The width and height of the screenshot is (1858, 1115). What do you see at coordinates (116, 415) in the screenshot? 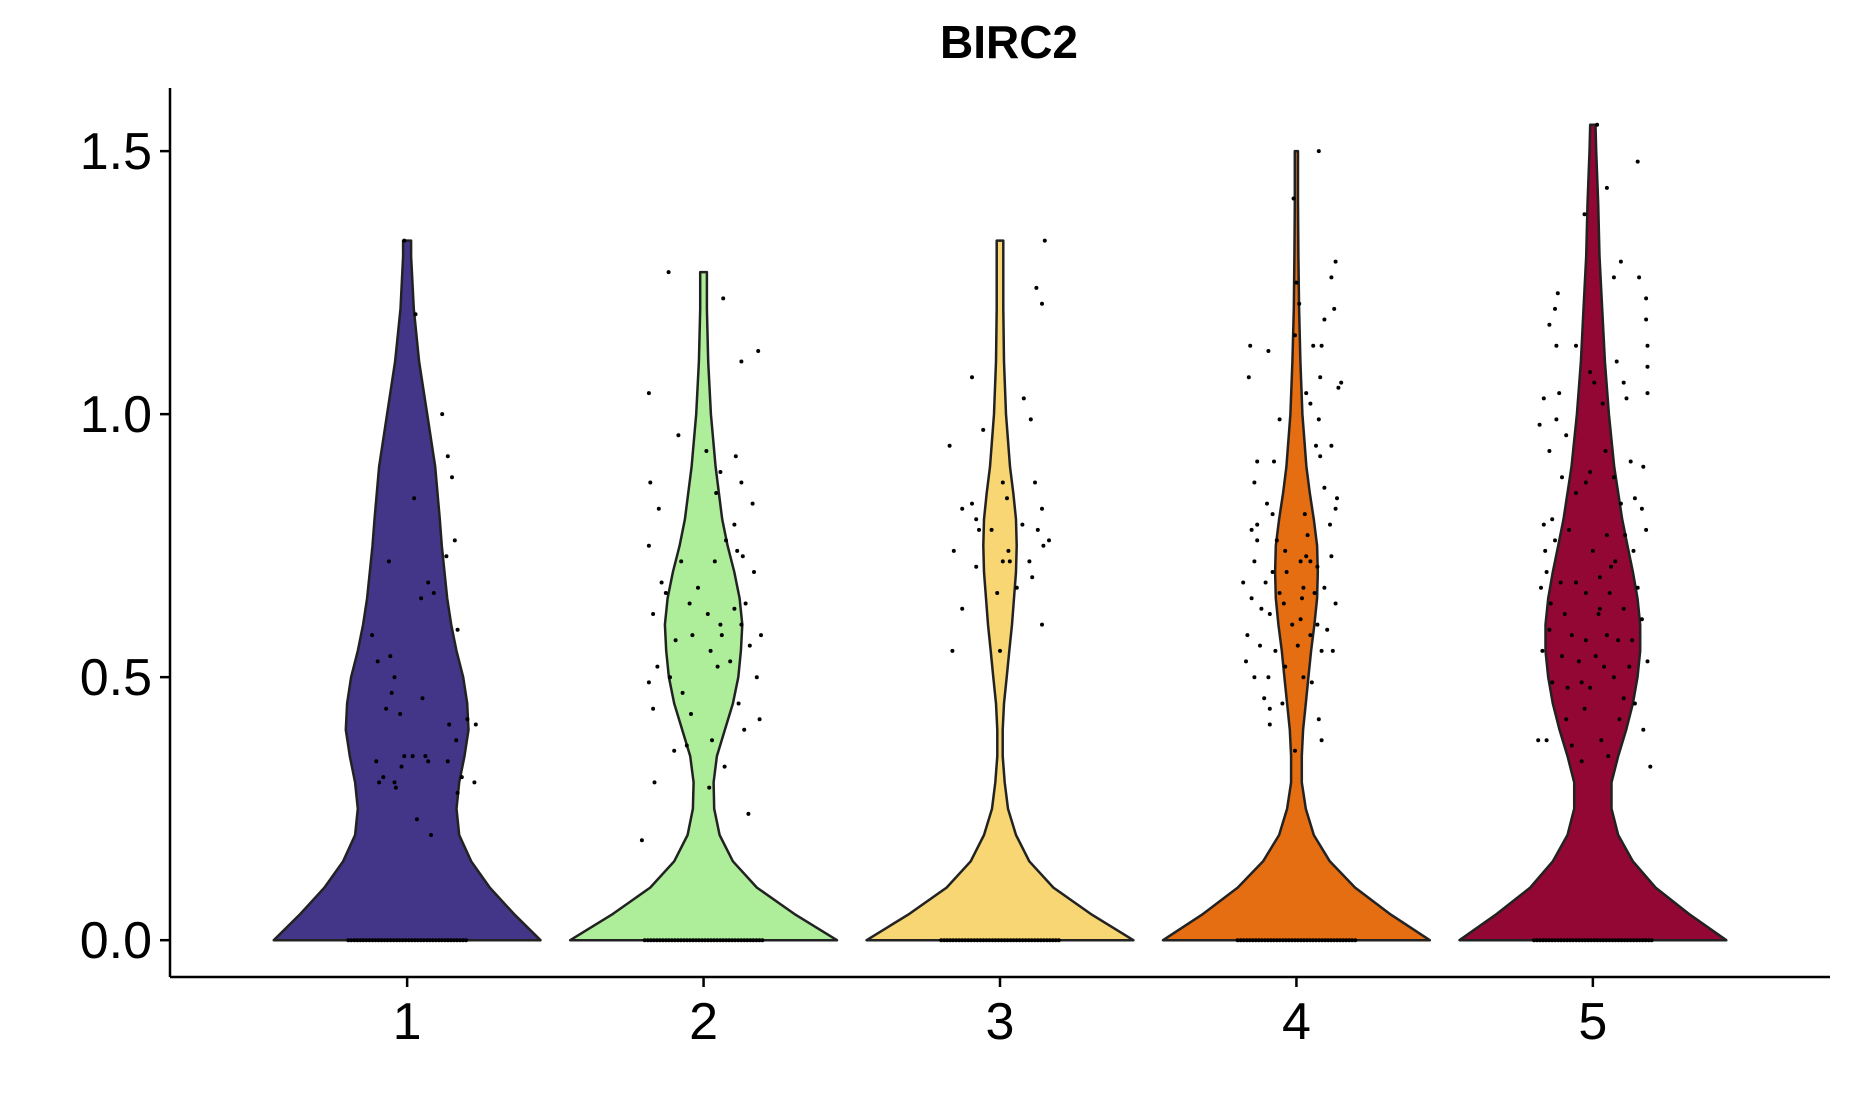
I see `y-tick-label: 1.0` at bounding box center [116, 415].